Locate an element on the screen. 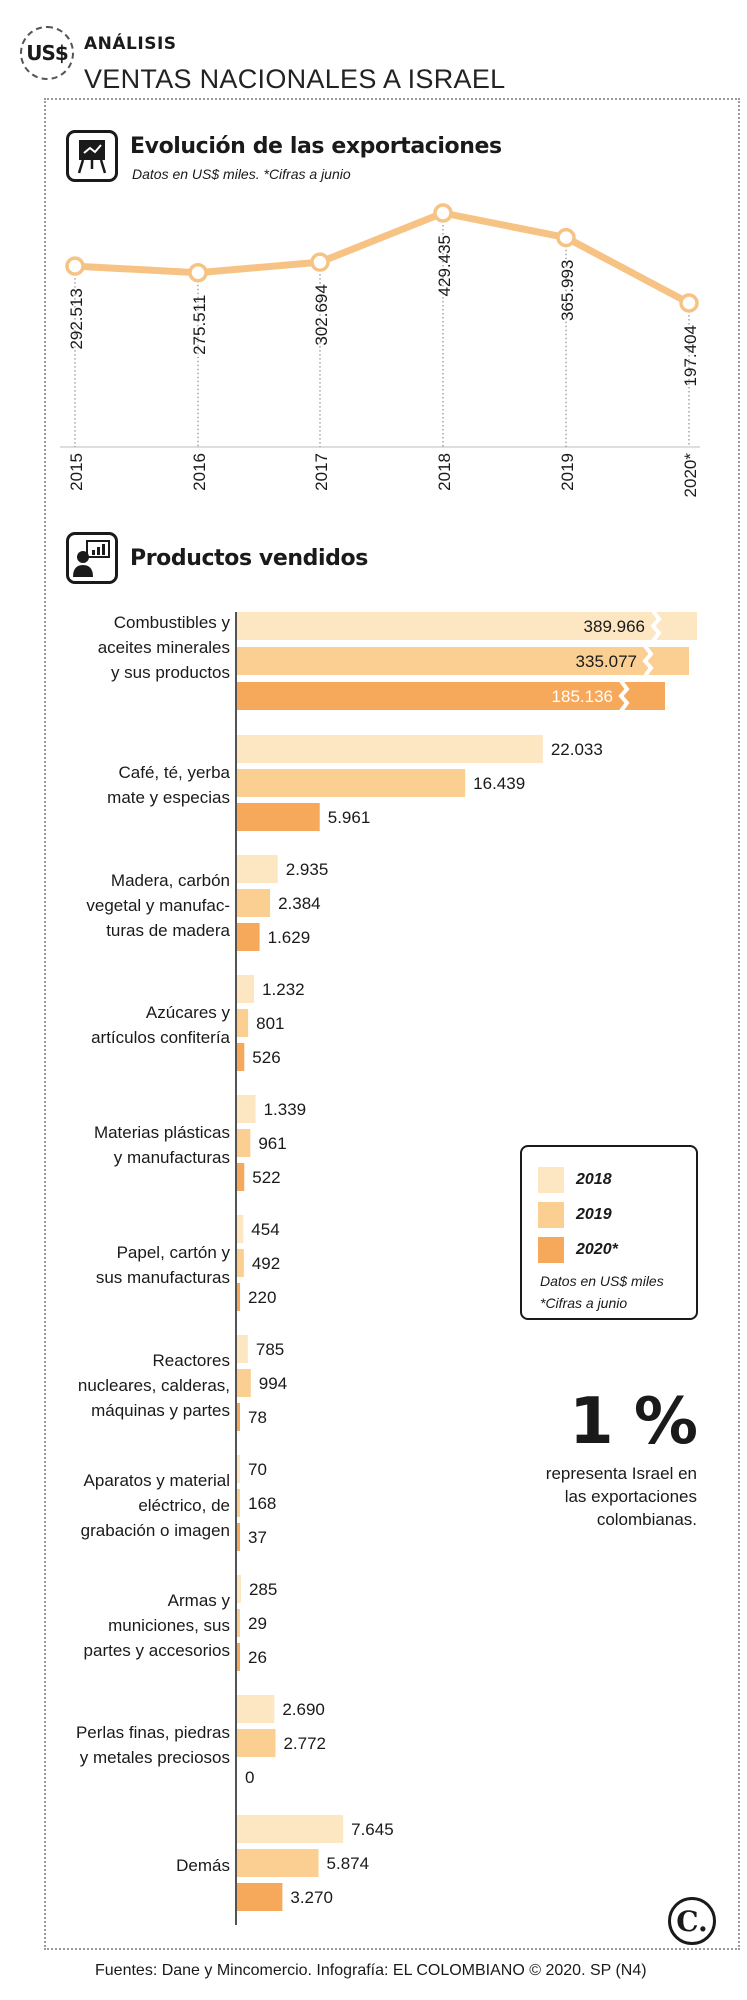  data-label: 37 is located at coordinates (257, 1537).